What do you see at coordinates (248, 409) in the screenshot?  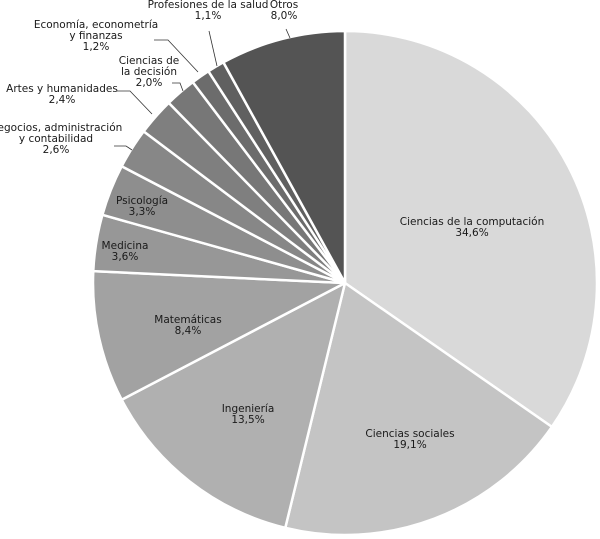 I see `slice-category-label: Ingeniería` at bounding box center [248, 409].